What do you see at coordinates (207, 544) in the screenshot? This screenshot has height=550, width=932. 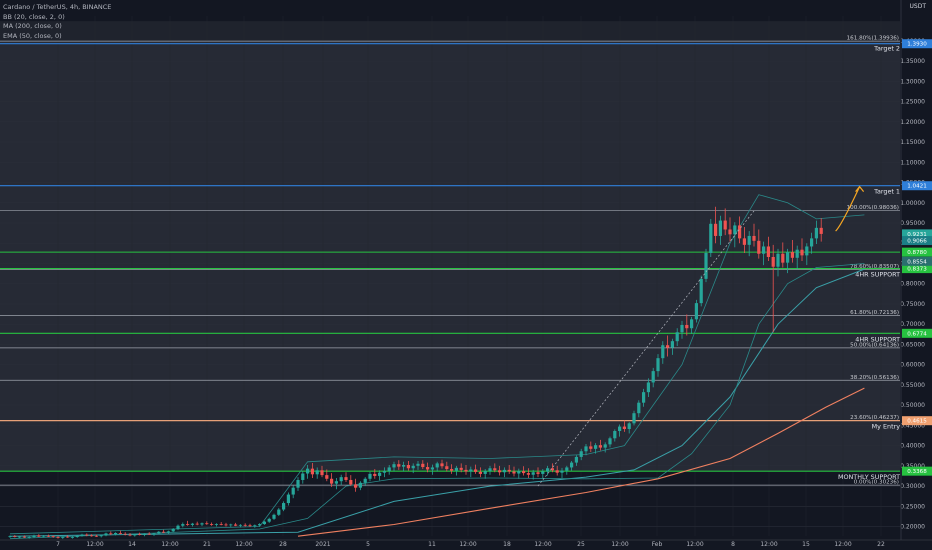 I see `x-tick-label: 21` at bounding box center [207, 544].